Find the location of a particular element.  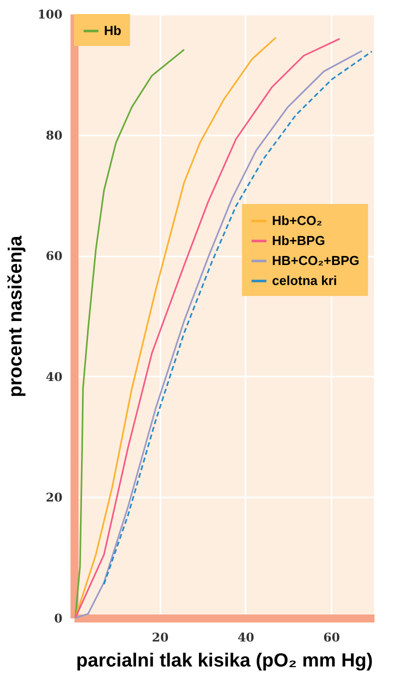

legend-label: Hb+BPG is located at coordinates (299, 240).